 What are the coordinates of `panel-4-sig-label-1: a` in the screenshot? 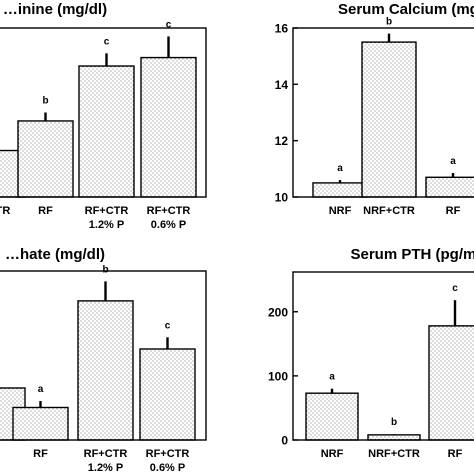 It's located at (332, 377).